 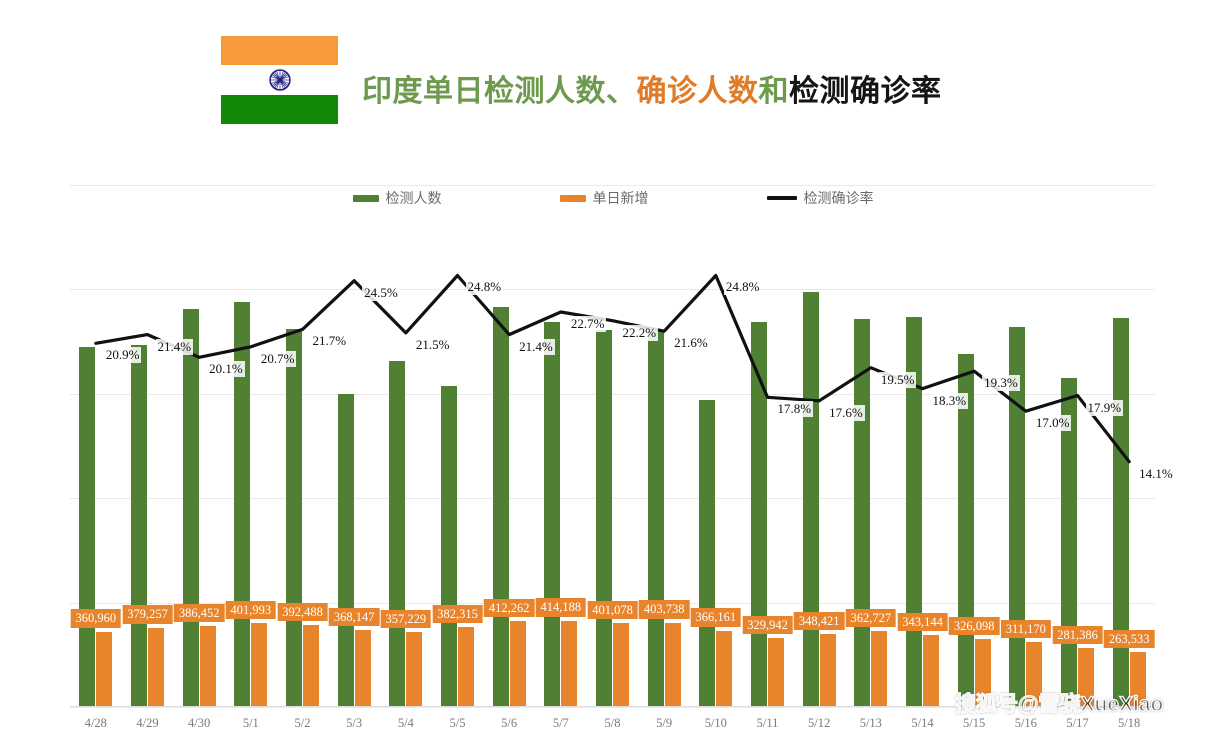 I want to click on title-segment-0: 印度单日检测人数、, so click(x=499, y=91).